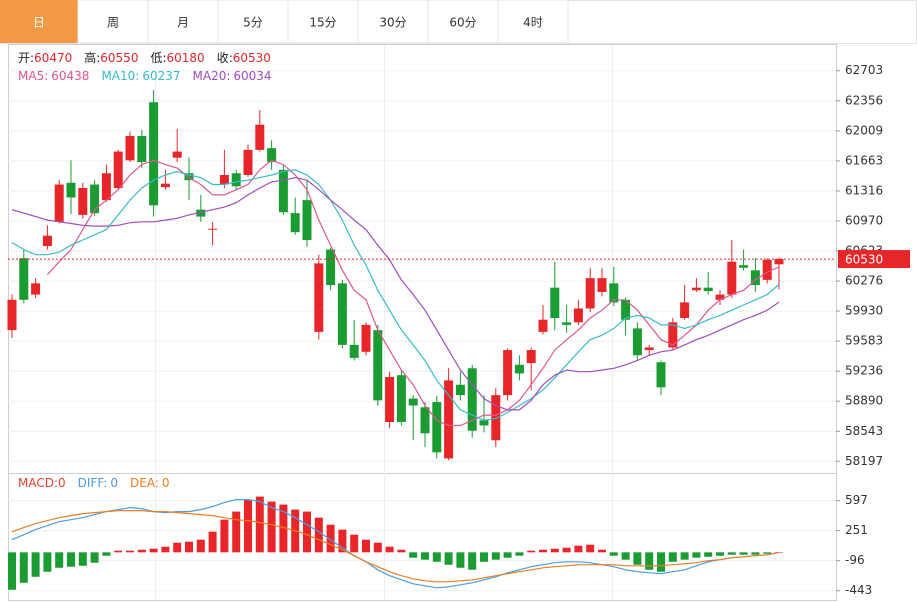 The height and width of the screenshot is (602, 917). Describe the element at coordinates (864, 100) in the screenshot. I see `y-tick-label: 62356` at that location.